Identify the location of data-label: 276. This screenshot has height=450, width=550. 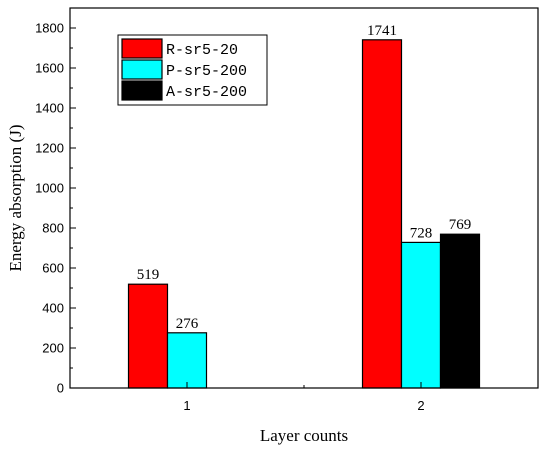
(187, 324).